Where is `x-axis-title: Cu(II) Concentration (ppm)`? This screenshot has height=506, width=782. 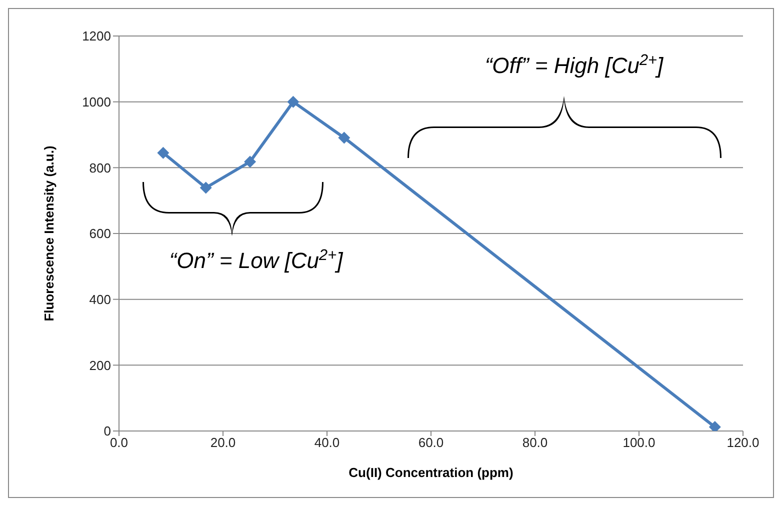
x-axis-title: Cu(II) Concentration (ppm) is located at coordinates (431, 472).